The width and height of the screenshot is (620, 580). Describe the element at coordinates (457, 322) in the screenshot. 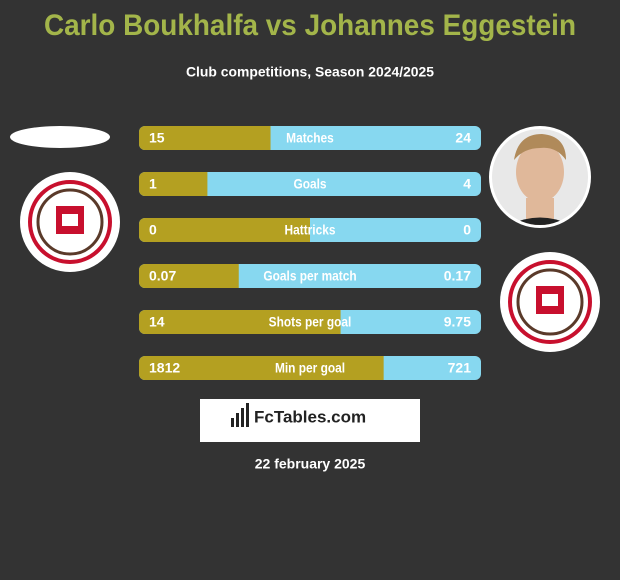

I see `right-value: 9.75` at that location.